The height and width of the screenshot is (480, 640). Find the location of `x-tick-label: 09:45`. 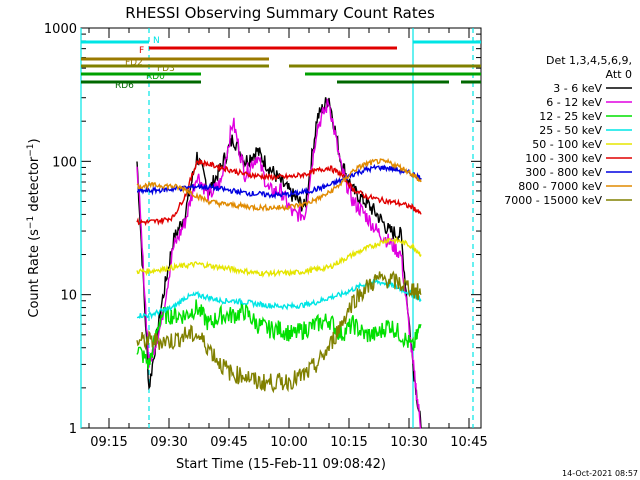

x-tick-label: 09:45 is located at coordinates (228, 442).